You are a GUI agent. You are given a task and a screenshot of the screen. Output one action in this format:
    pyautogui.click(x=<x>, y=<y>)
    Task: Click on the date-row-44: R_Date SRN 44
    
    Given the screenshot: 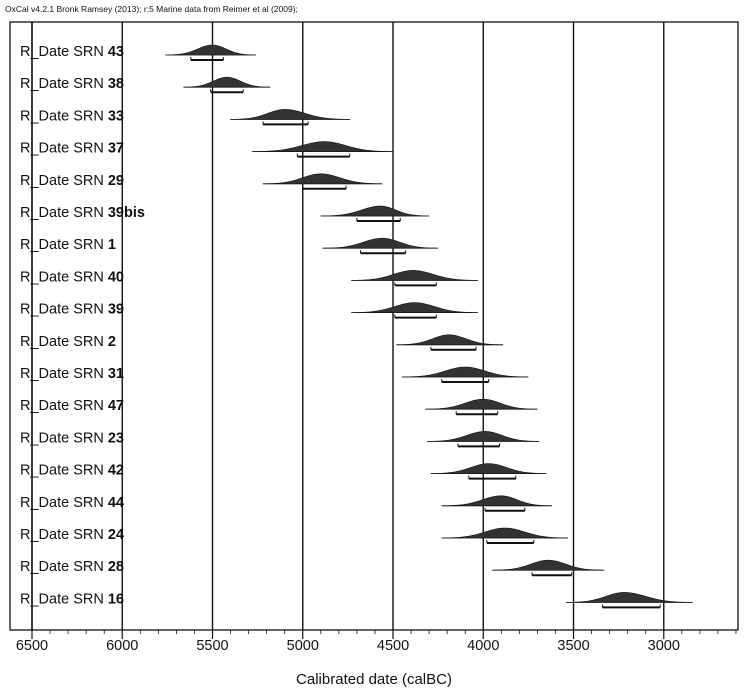 What is the action you would take?
    pyautogui.click(x=286, y=503)
    